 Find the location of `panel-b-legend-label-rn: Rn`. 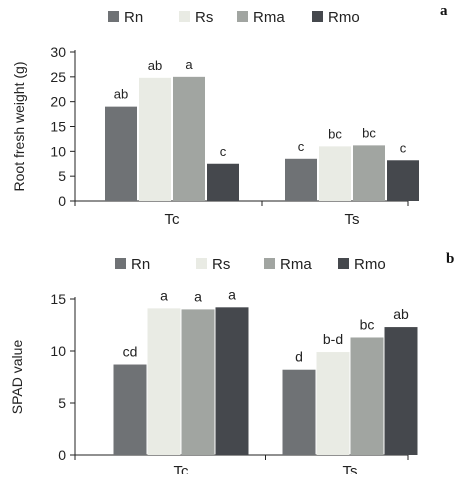

panel-b-legend-label-rn: Rn is located at coordinates (140, 264).